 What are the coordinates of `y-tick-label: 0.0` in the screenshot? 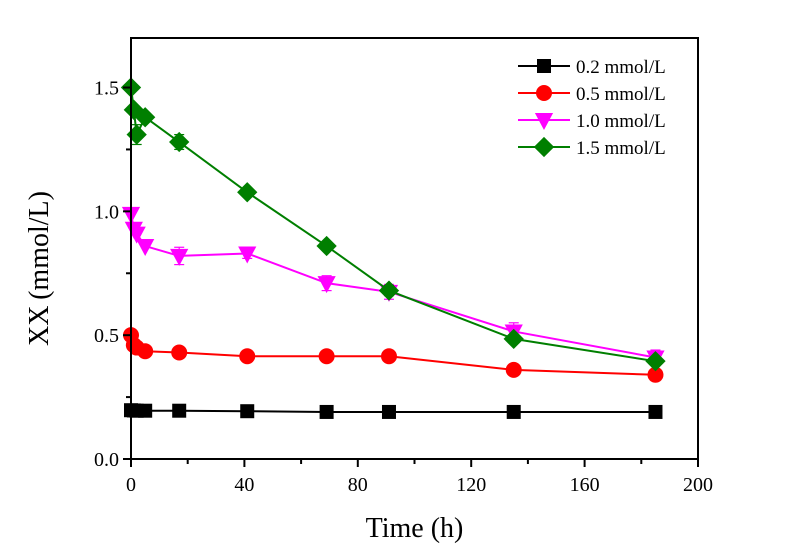 It's located at (106, 460).